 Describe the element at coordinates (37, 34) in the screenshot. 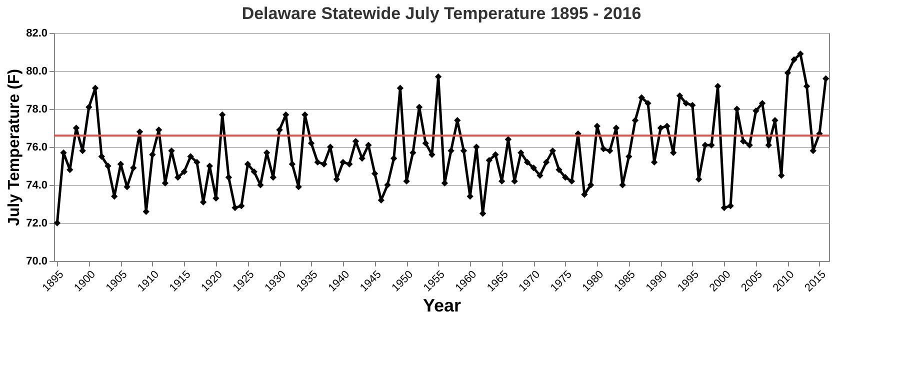

I see `y-tick-label: 82.0` at that location.